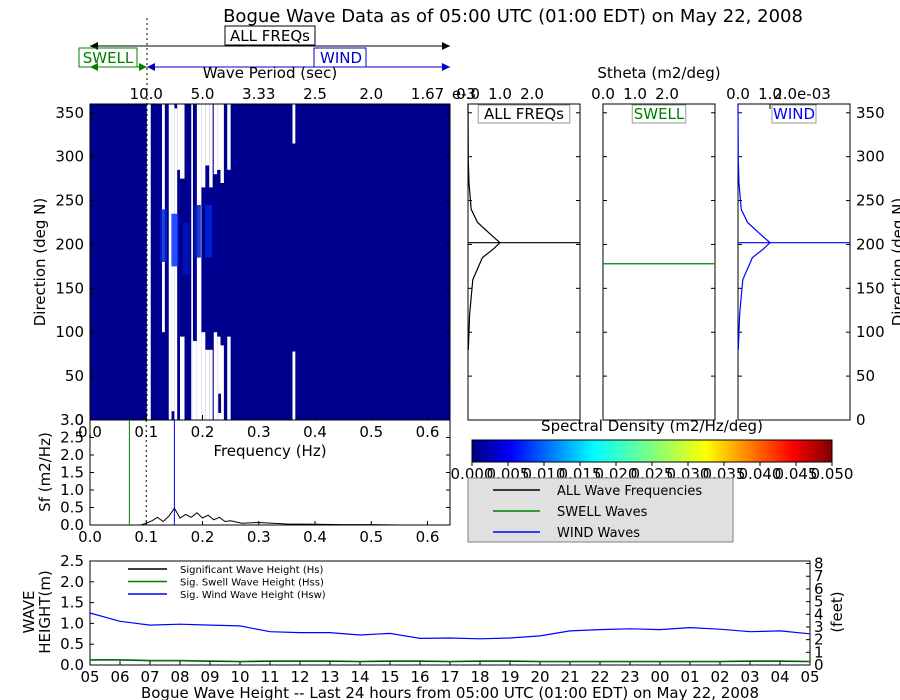 The height and width of the screenshot is (700, 900). What do you see at coordinates (40, 262) in the screenshot?
I see `heatmap-ylabel: Direction (deg N)` at bounding box center [40, 262].